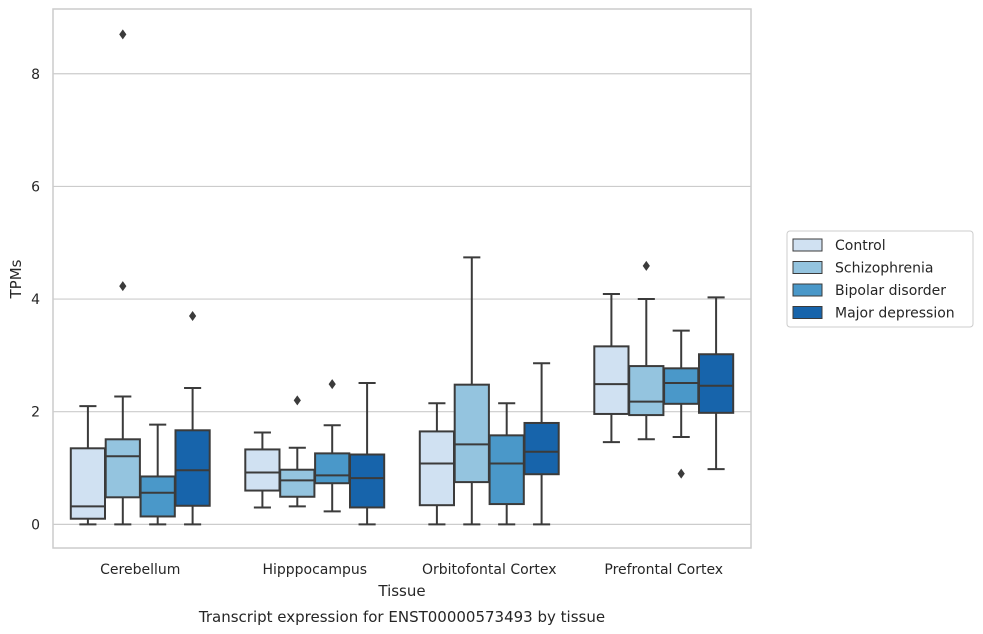 This screenshot has width=983, height=634. Describe the element at coordinates (35, 187) in the screenshot. I see `y-tick-label: 6` at that location.